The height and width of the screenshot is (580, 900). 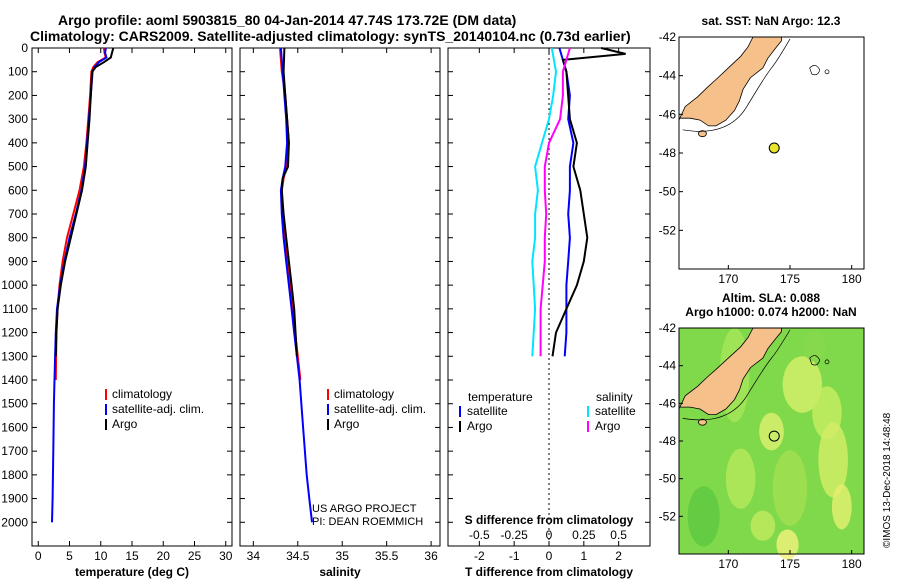 I want to click on s-tick-label: -0.25, so click(x=514, y=535).